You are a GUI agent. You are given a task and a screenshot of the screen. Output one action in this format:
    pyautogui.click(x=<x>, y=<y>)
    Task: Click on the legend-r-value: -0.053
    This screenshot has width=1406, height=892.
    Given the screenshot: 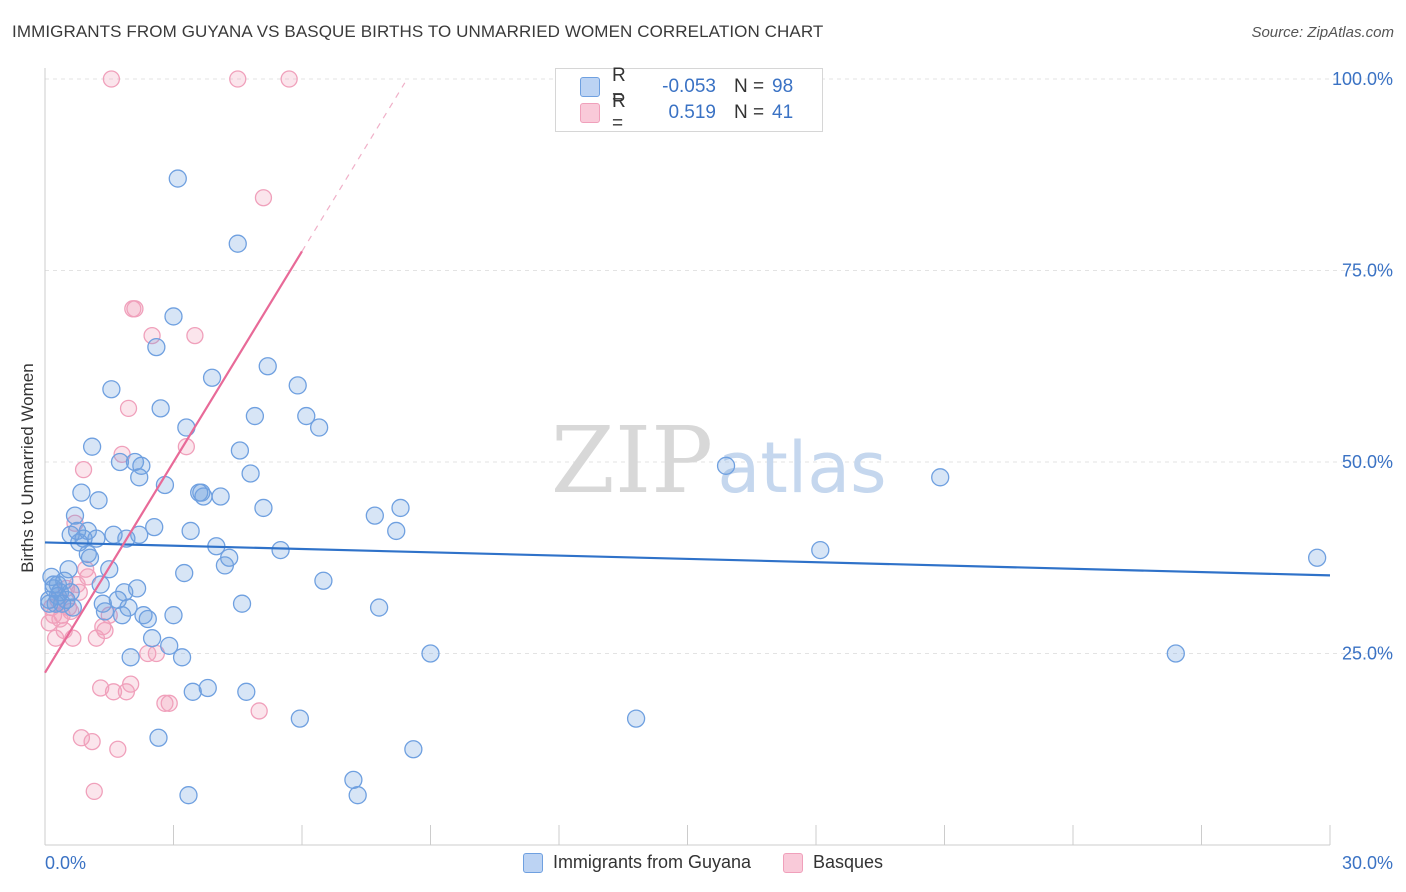 What is the action you would take?
    pyautogui.click(x=689, y=86)
    